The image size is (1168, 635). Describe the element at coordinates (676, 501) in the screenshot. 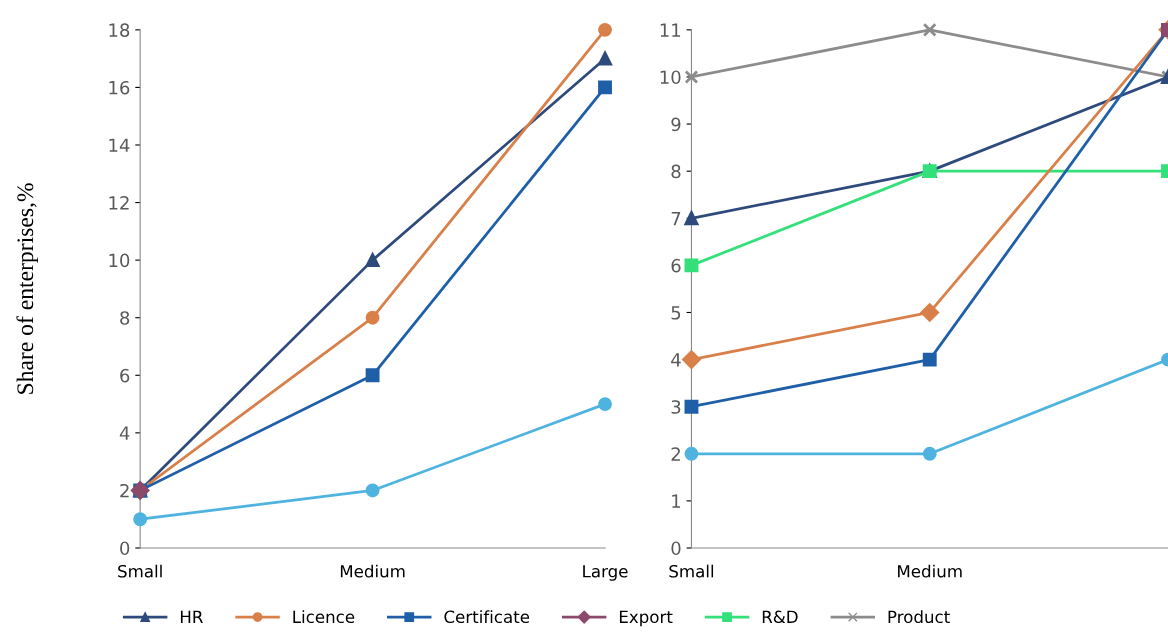

I see `y-tick-label: 1` at that location.